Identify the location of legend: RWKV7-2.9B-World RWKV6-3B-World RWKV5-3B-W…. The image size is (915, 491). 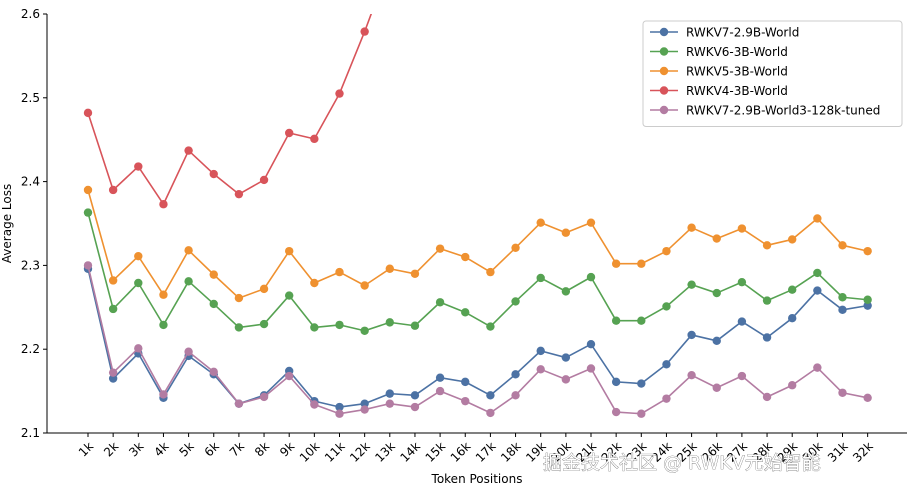
(772, 73).